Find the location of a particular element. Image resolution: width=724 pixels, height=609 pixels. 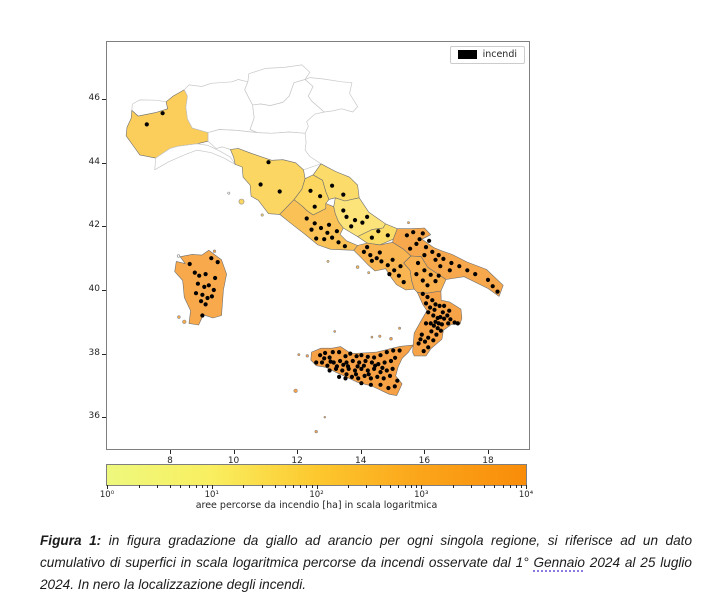

island-pantelleria is located at coordinates (295, 390).